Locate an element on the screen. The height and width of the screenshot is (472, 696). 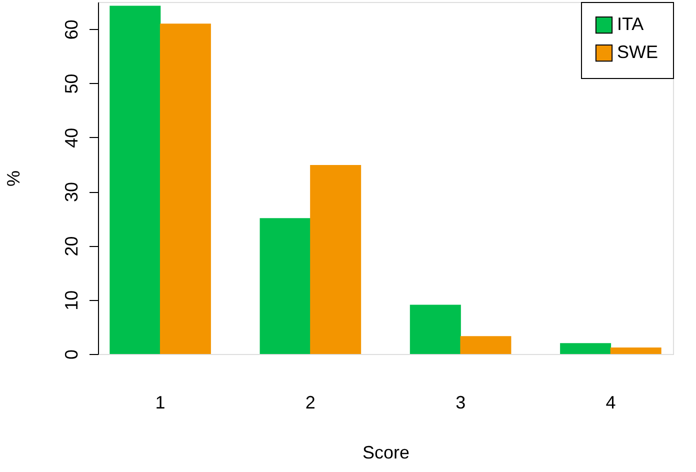
y-tick-label: 50 is located at coordinates (72, 84).